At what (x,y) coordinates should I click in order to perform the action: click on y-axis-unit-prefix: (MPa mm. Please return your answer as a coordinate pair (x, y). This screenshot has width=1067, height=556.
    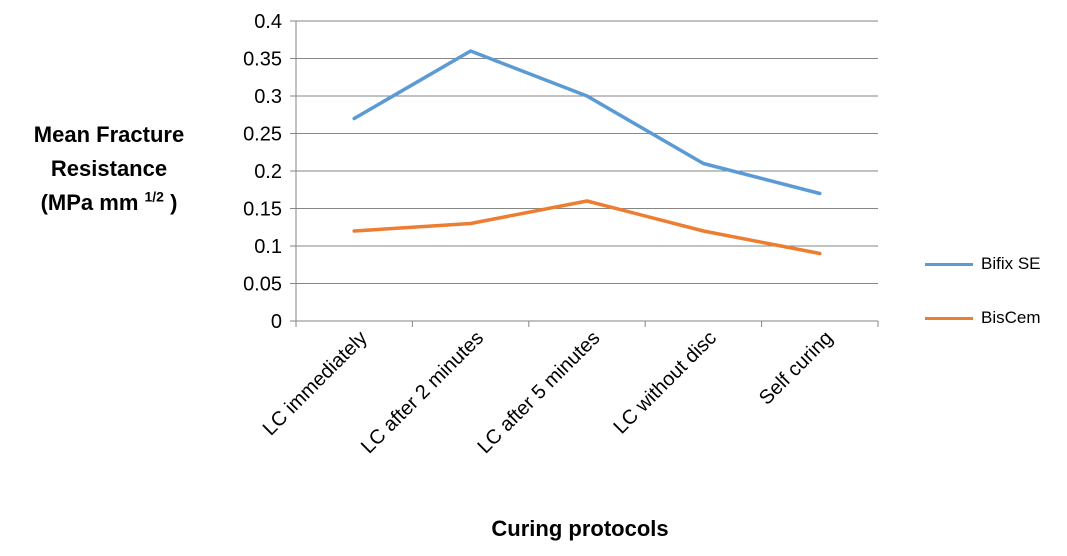
    Looking at the image, I should click on (92, 202).